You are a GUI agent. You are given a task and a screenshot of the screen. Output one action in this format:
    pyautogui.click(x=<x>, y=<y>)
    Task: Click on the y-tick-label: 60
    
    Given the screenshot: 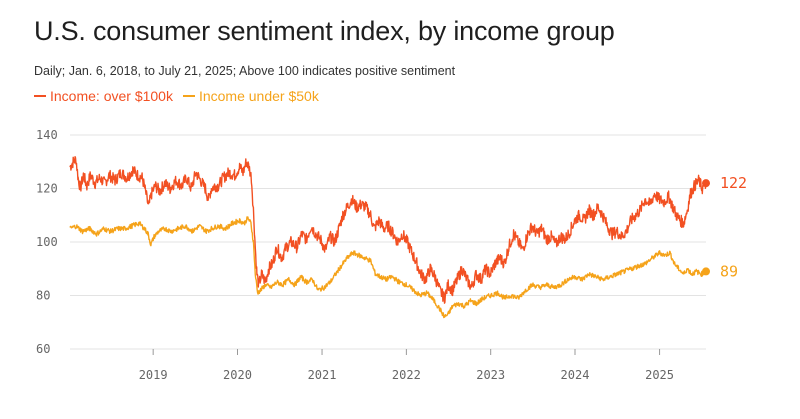 What is the action you would take?
    pyautogui.click(x=43, y=349)
    